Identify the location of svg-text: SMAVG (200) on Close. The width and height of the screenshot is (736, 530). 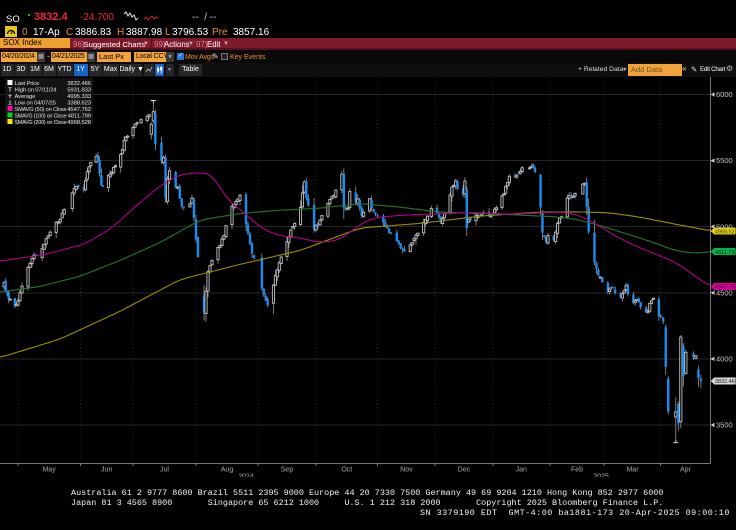
(41, 123).